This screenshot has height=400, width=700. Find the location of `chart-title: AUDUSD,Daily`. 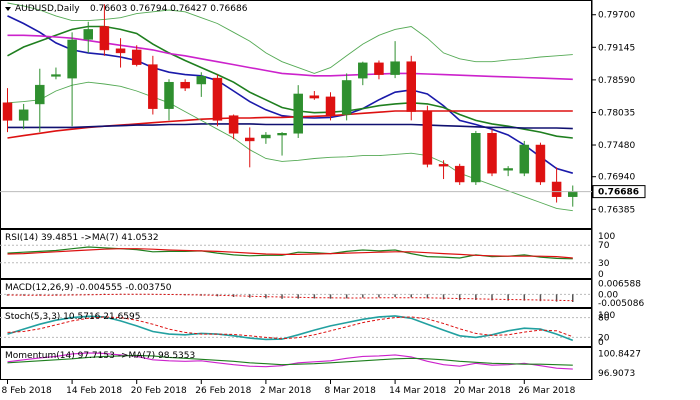

chart-title: AUDUSD,Daily is located at coordinates (47, 9).